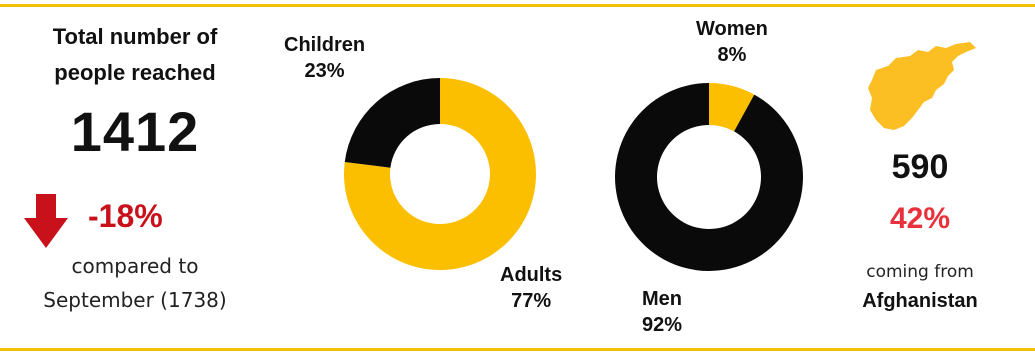 The height and width of the screenshot is (354, 1035). What do you see at coordinates (135, 266) in the screenshot?
I see `compare-text-line1: compared to` at bounding box center [135, 266].